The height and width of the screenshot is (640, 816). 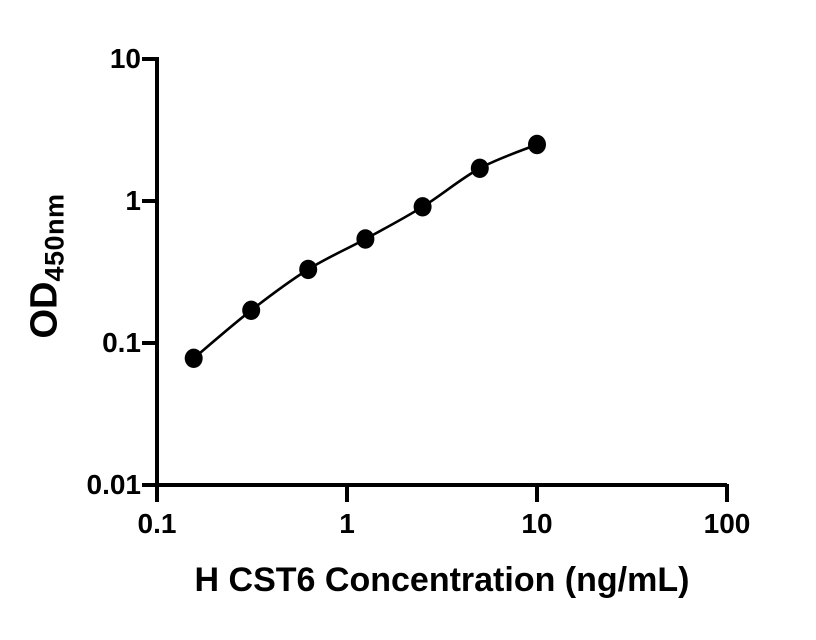 I want to click on y-axis-title: OD450nm, so click(x=46, y=265).